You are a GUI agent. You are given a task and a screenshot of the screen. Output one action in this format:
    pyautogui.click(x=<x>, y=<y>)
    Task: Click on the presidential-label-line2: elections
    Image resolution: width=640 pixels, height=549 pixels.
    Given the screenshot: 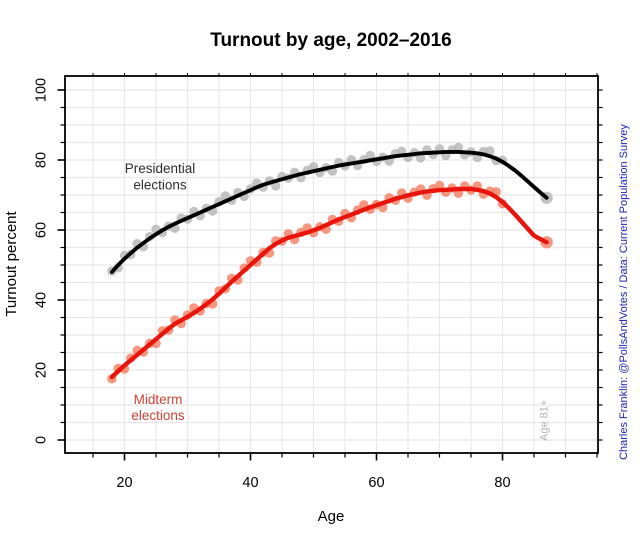 What is the action you would take?
    pyautogui.click(x=160, y=185)
    